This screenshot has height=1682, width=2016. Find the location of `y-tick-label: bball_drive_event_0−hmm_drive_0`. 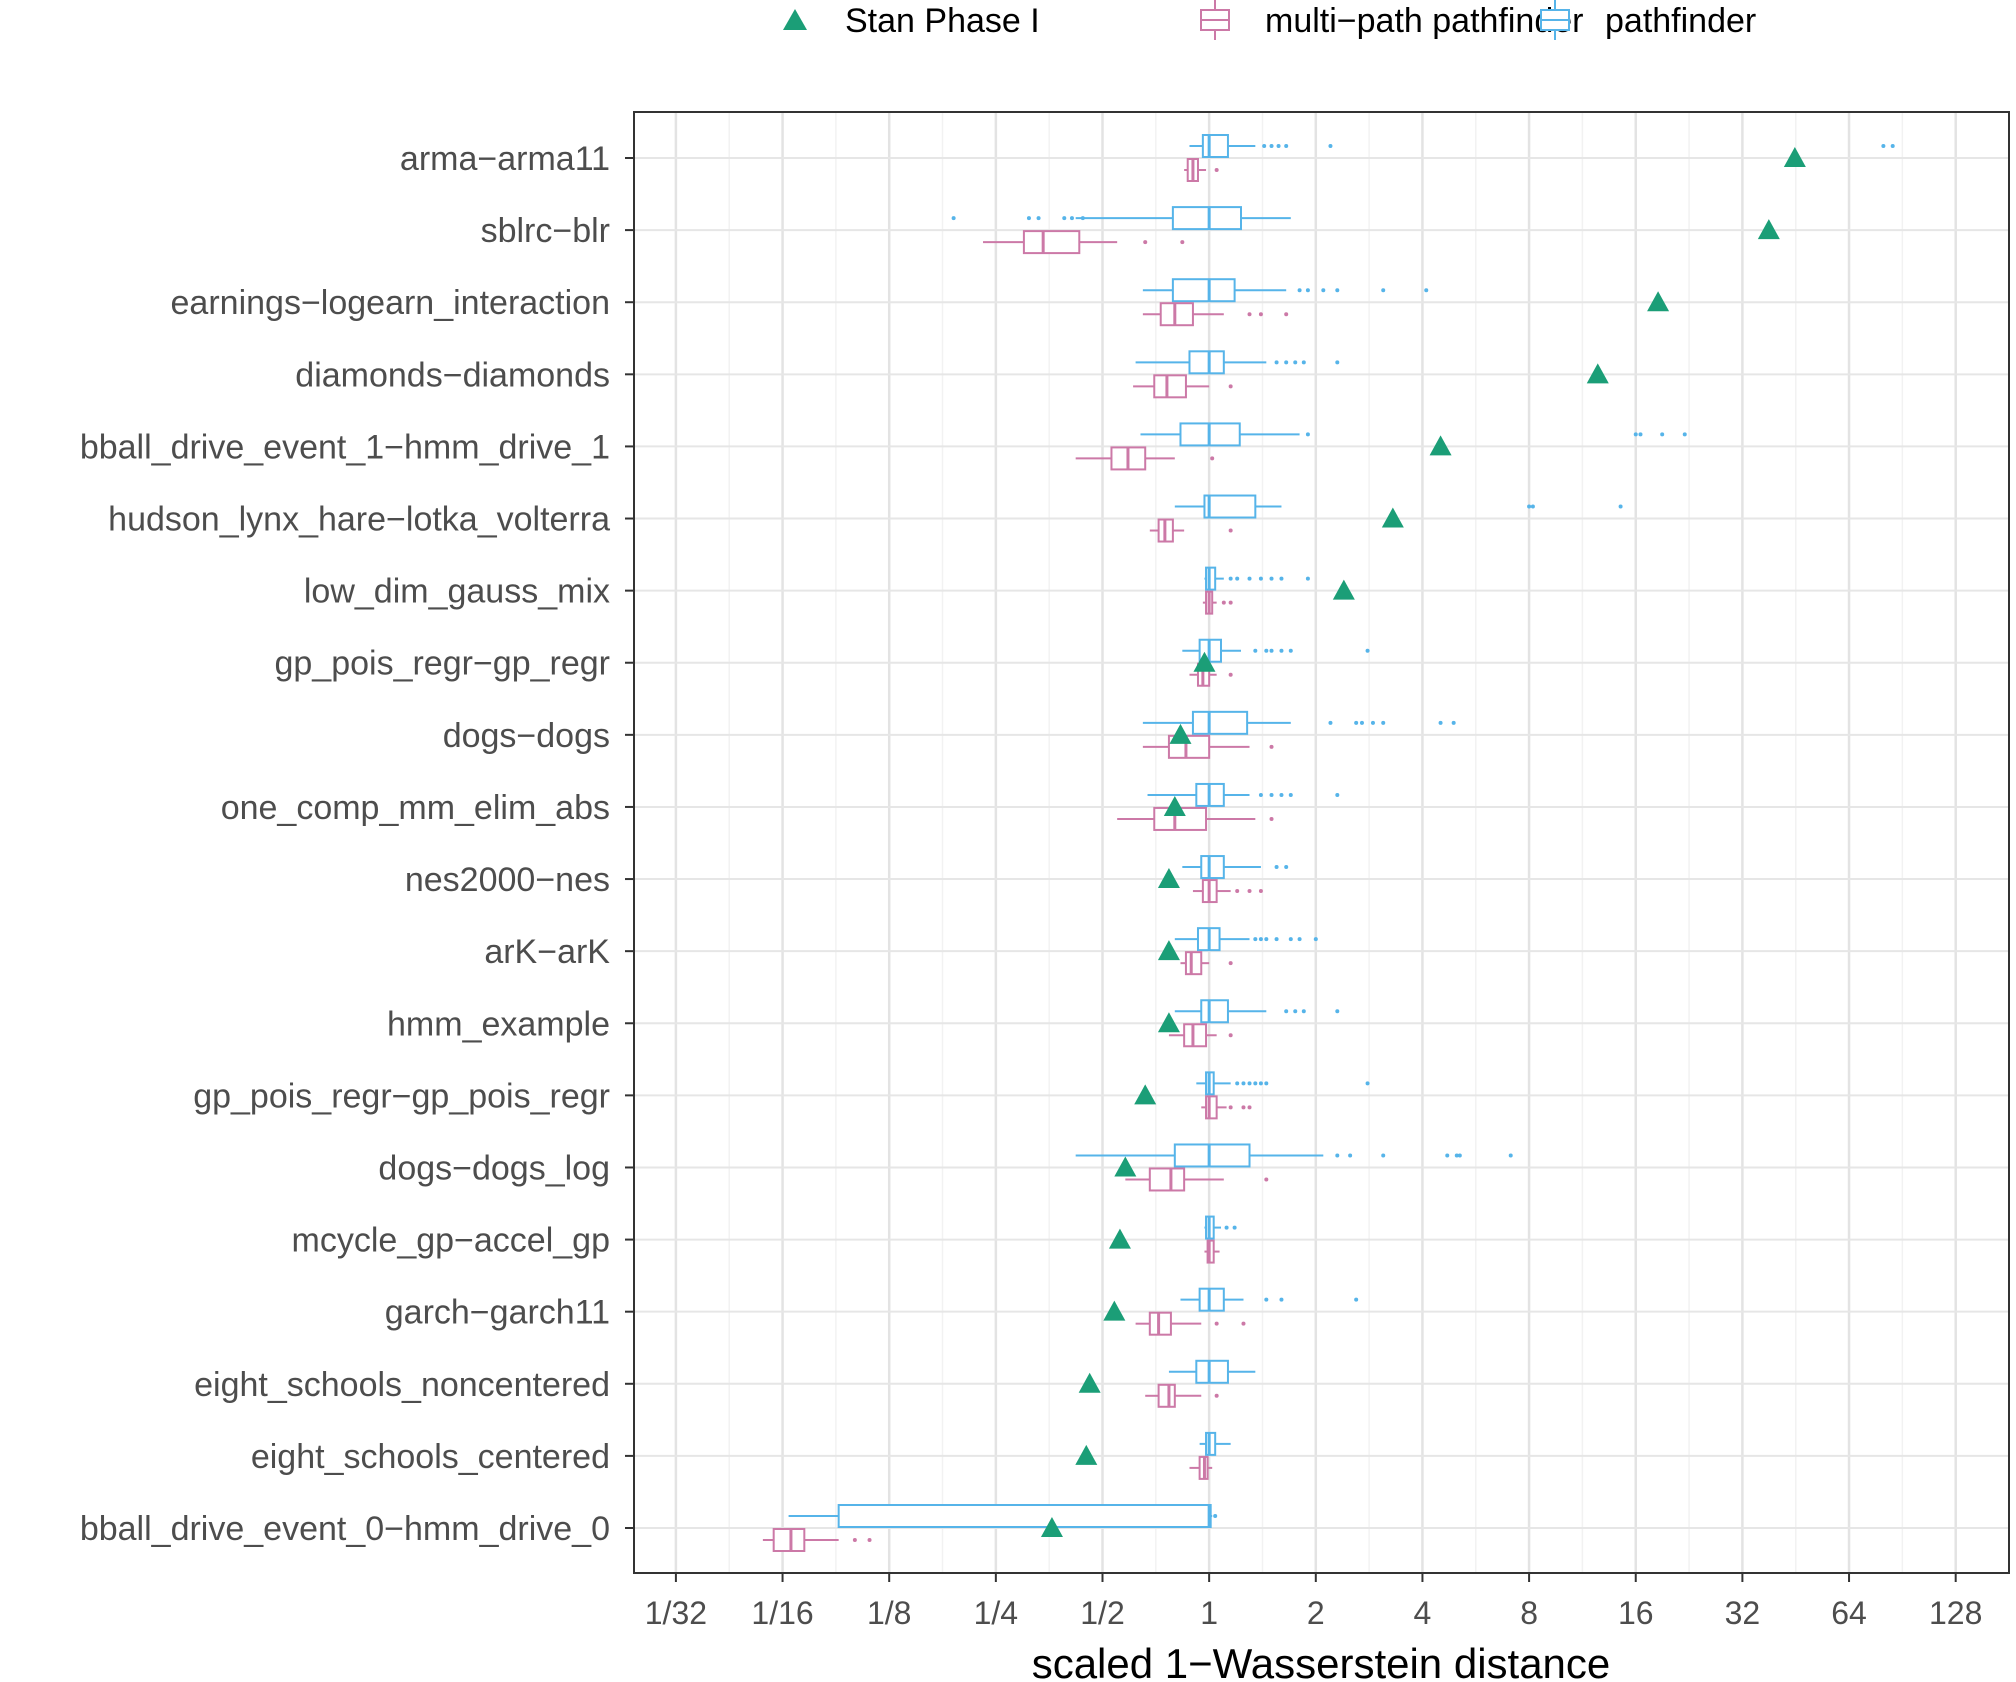

y-tick-label: bball_drive_event_0−hmm_drive_0 is located at coordinates (345, 1529).